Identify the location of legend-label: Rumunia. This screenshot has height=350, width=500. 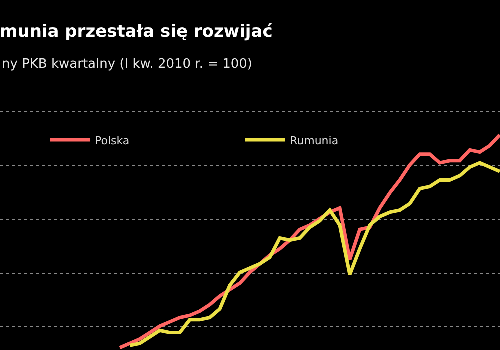
(314, 141).